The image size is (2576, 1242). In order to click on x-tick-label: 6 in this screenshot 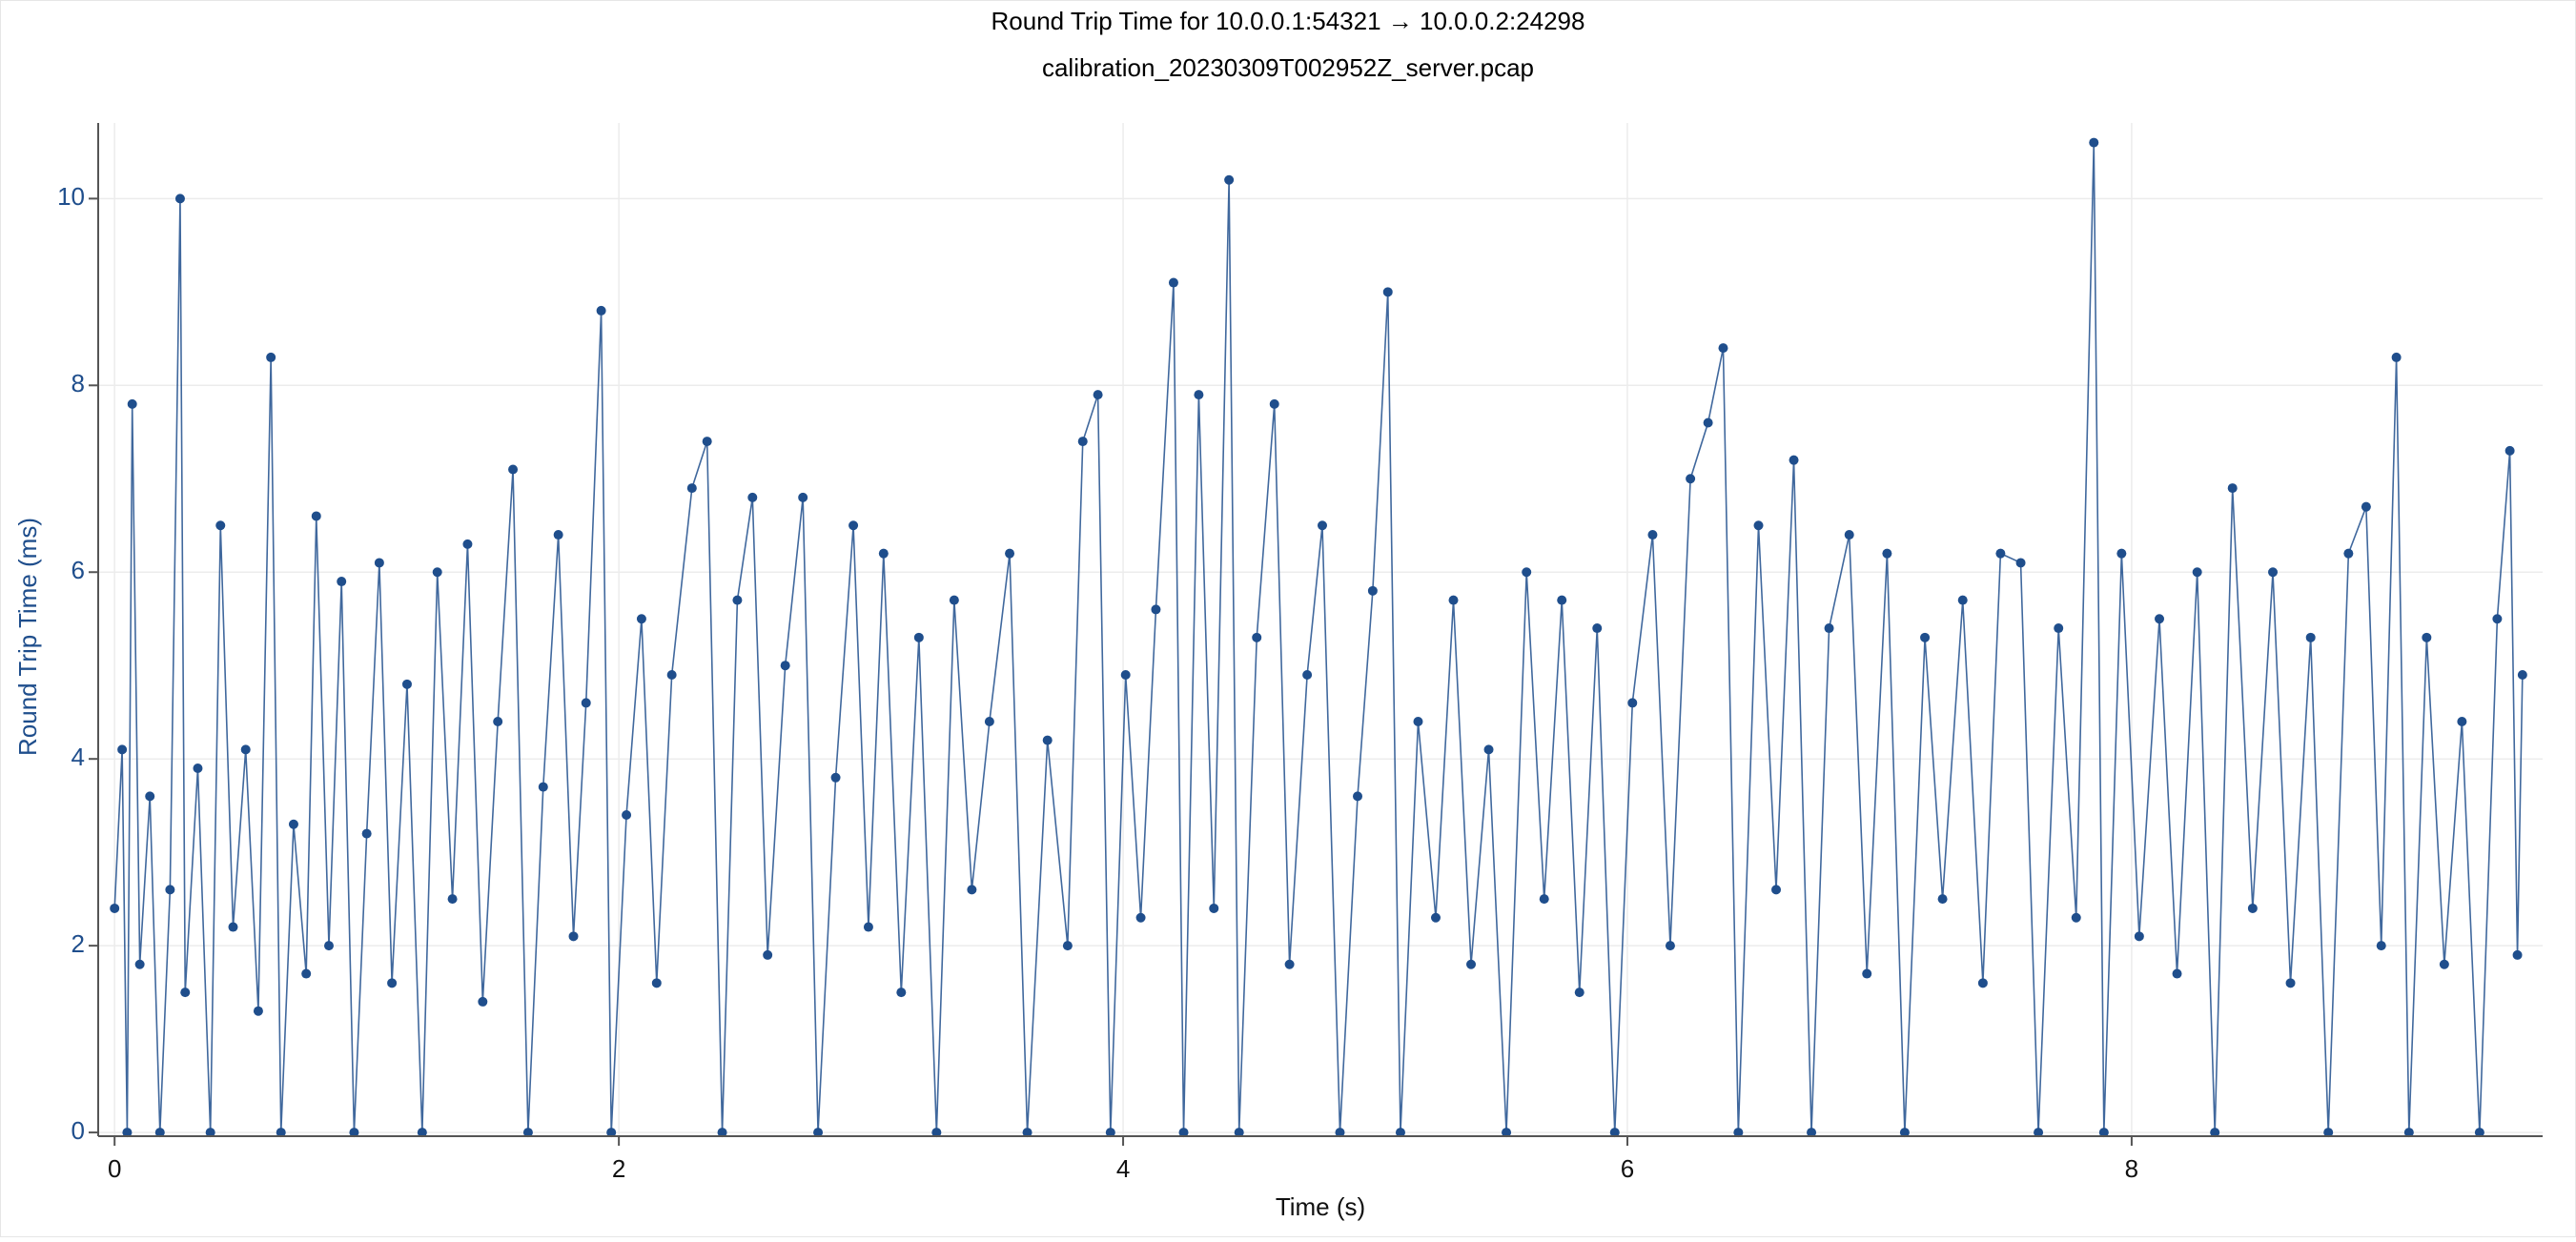, I will do `click(1627, 1168)`.